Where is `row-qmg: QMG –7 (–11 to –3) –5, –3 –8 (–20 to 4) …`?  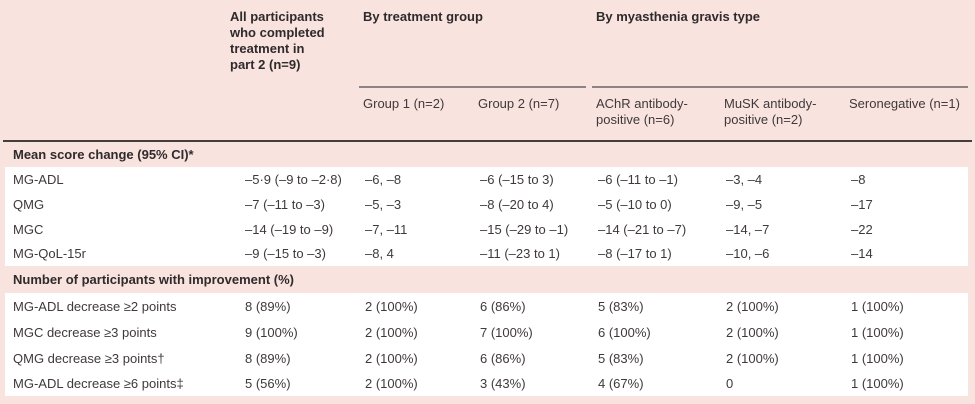
row-qmg: QMG –7 (–11 to –3) –5, –3 –8 (–20 to 4) … is located at coordinates (486, 204).